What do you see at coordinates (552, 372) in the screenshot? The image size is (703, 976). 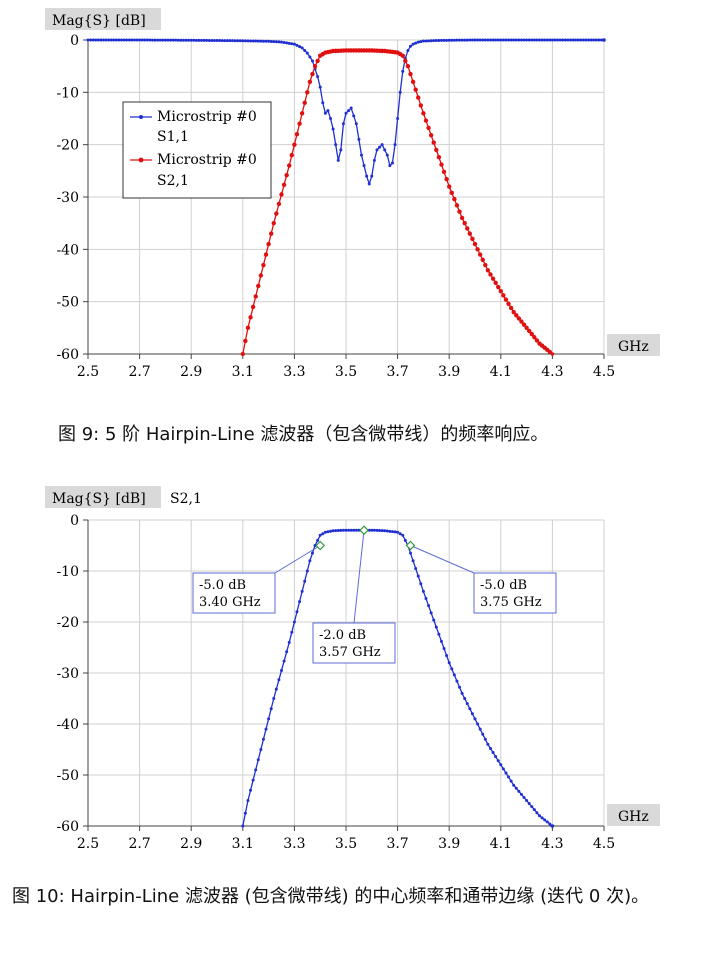 I see `c1-xtick-label: 4.3` at bounding box center [552, 372].